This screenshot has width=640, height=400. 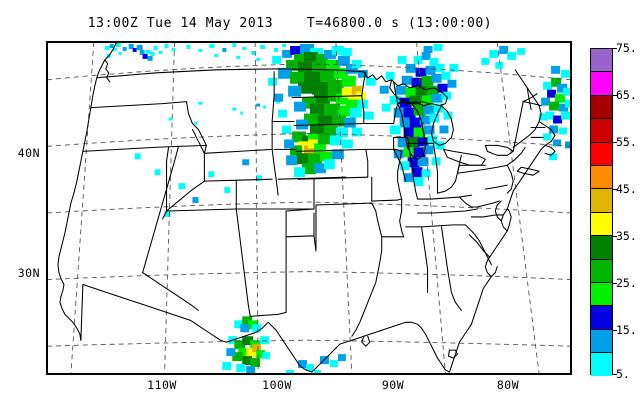 I want to click on echo-southwest, so click(x=198, y=185).